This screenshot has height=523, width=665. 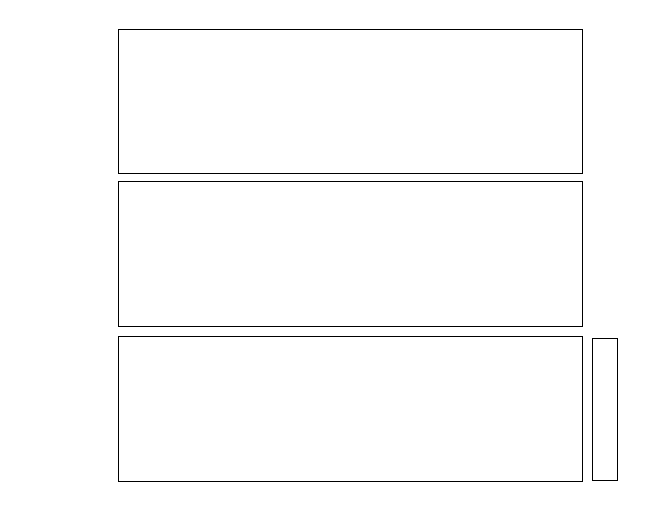 I want to click on colorbar, so click(x=605, y=409).